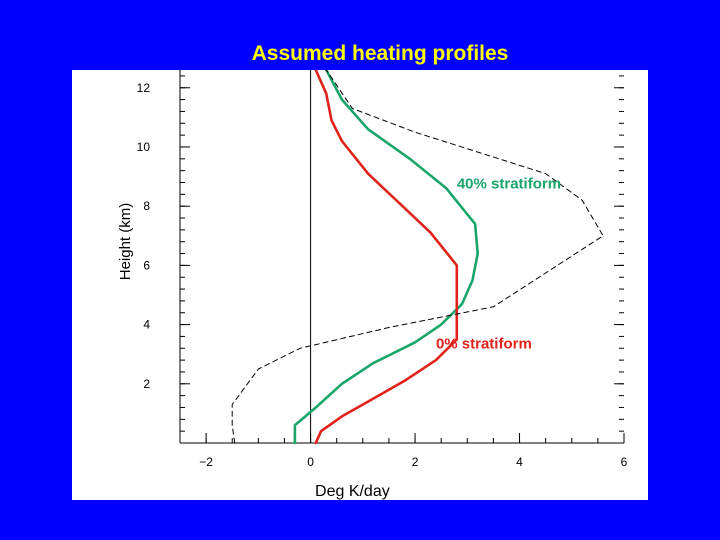 This screenshot has height=540, width=720. I want to click on y-axis-title: Height (km), so click(125, 242).